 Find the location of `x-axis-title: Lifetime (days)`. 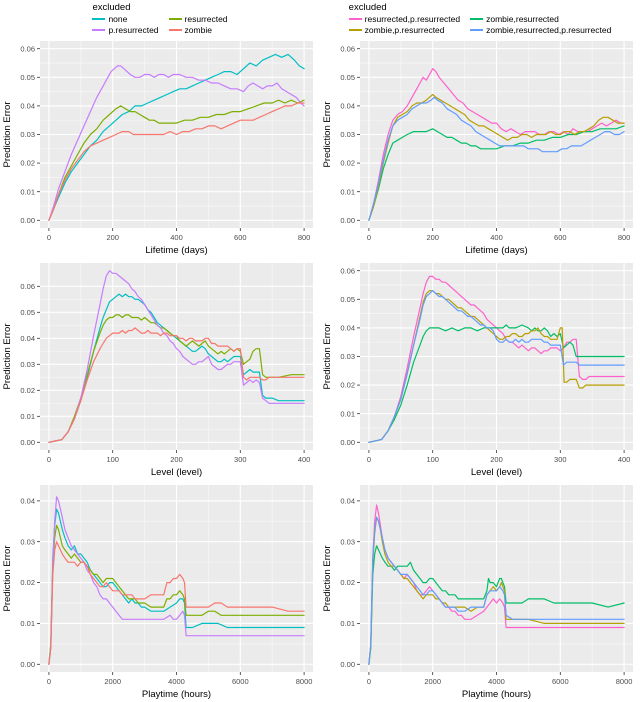

x-axis-title: Lifetime (days) is located at coordinates (176, 250).